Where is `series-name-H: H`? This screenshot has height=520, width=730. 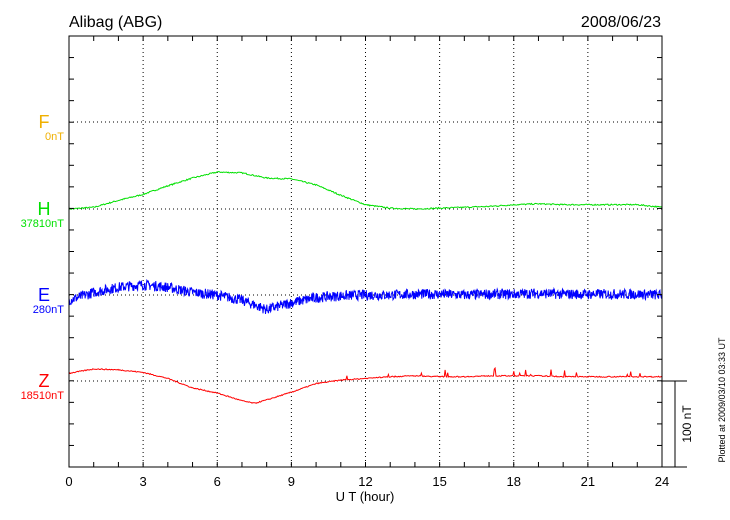 series-name-H: H is located at coordinates (44, 209).